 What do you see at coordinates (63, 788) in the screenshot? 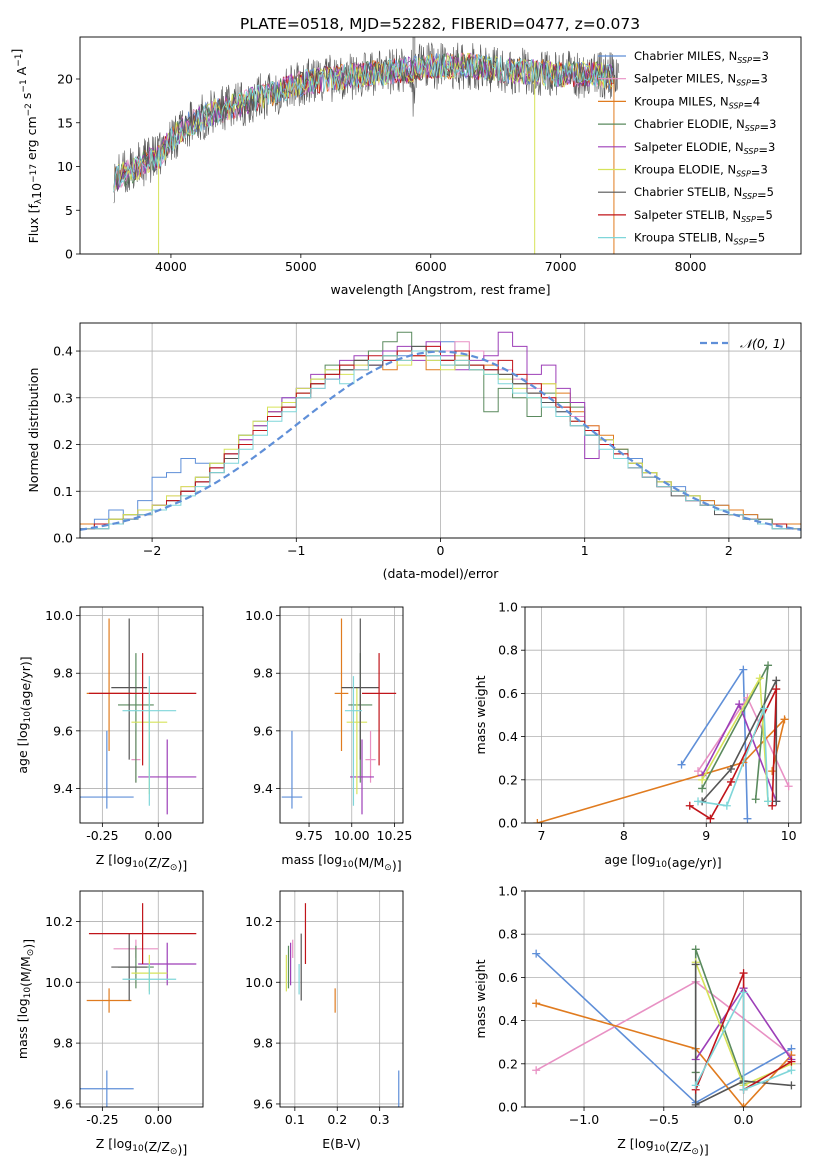
I see `y-tick-label: 9.4` at bounding box center [63, 788].